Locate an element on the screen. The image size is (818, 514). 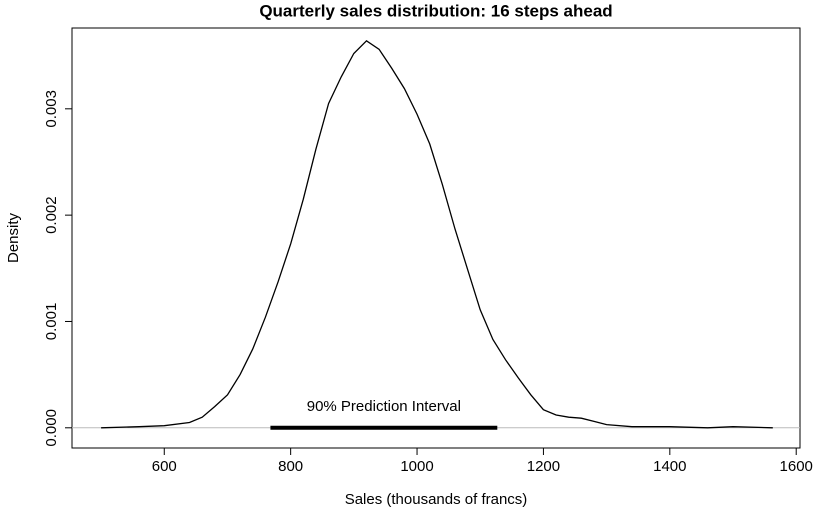
x-tick-label: 800 is located at coordinates (290, 466).